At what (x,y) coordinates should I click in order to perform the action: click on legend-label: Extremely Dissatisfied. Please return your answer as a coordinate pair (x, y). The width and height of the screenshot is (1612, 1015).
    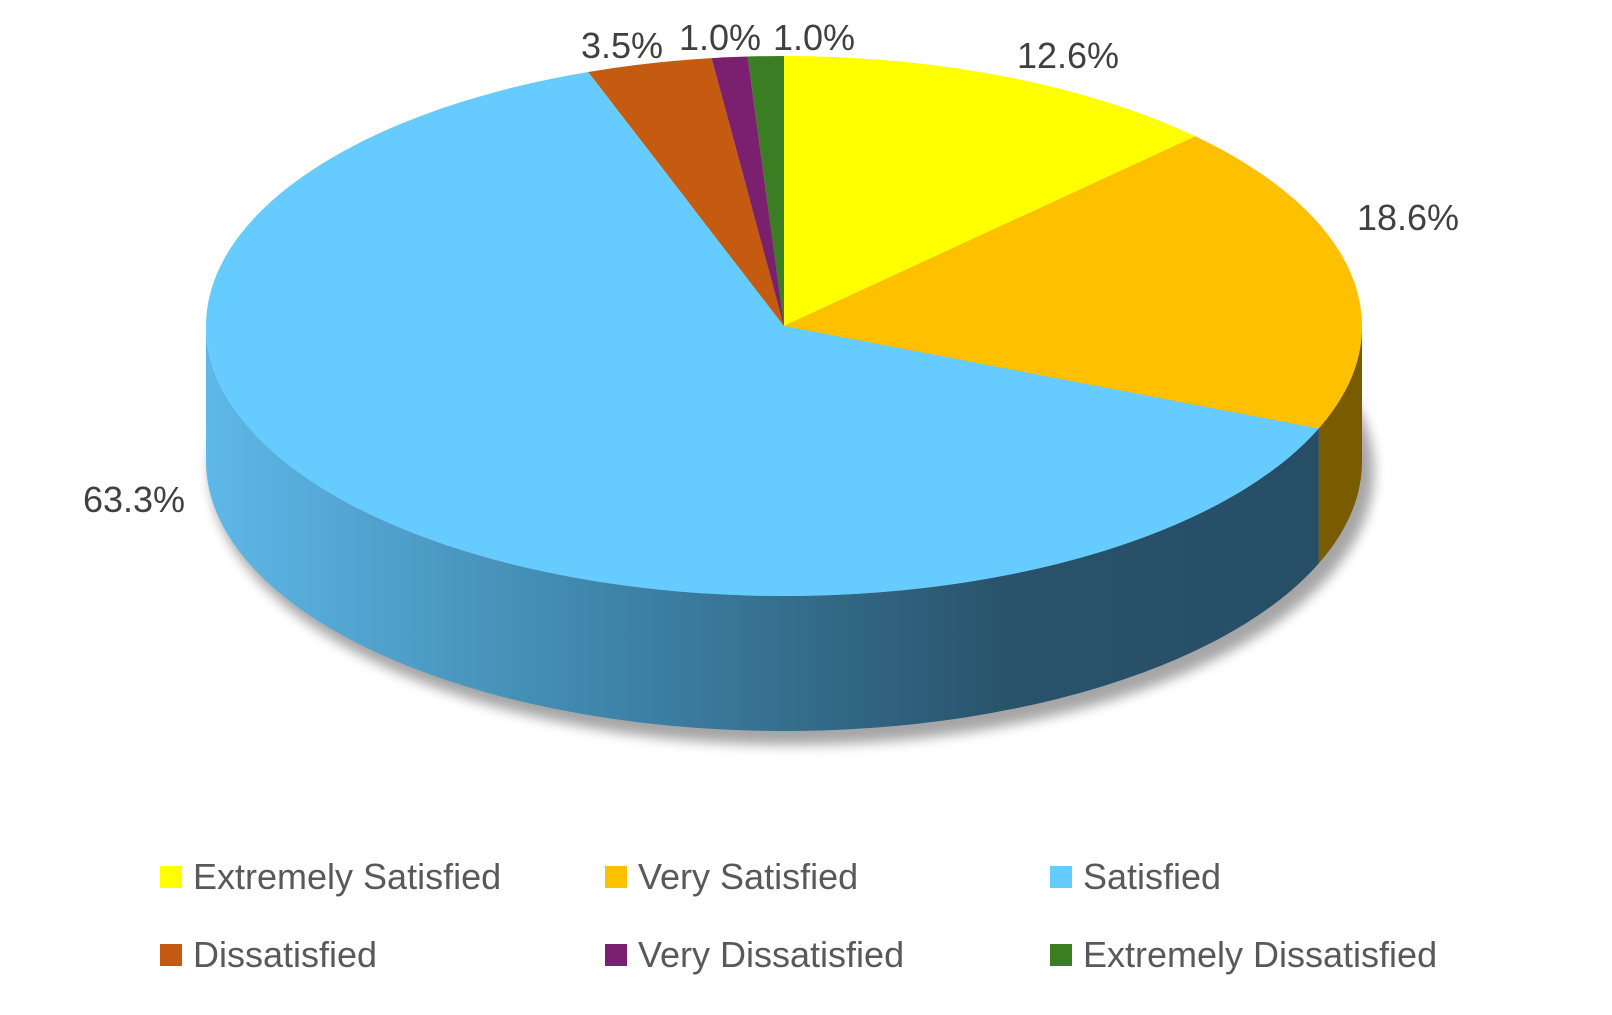
    Looking at the image, I should click on (1260, 954).